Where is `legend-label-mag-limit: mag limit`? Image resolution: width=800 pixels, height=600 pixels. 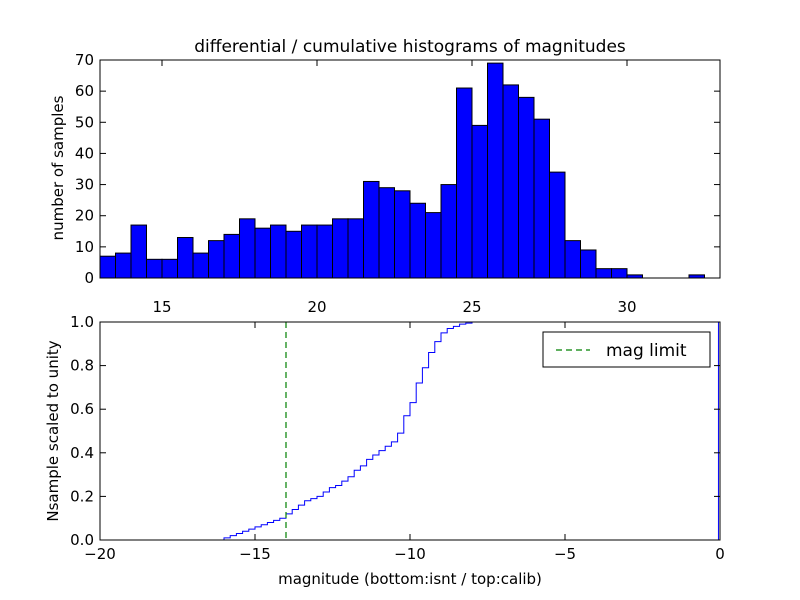
legend-label-mag-limit: mag limit is located at coordinates (646, 351).